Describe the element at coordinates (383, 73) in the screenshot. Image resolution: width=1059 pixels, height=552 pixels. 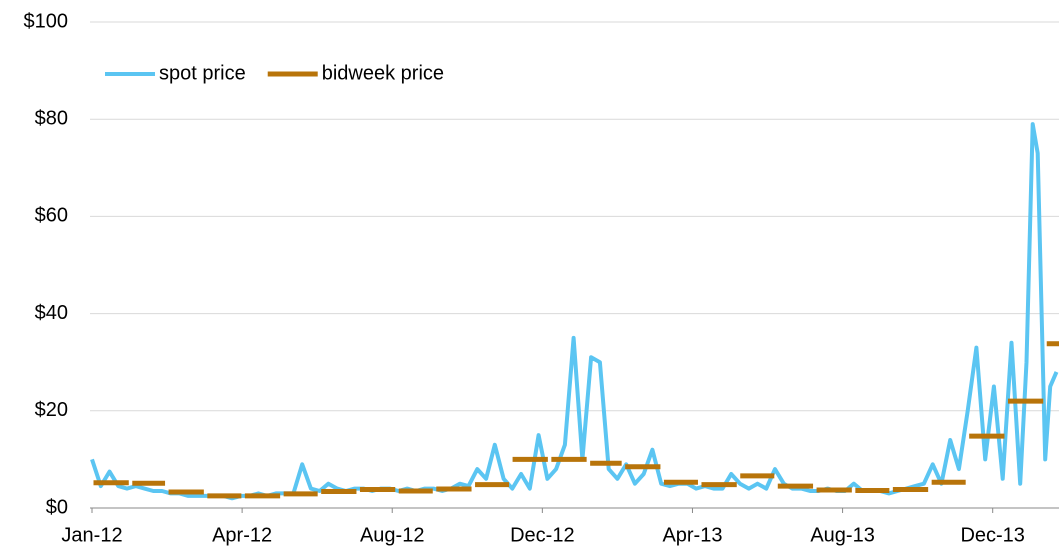
I see `legend-label: bidweek price` at that location.